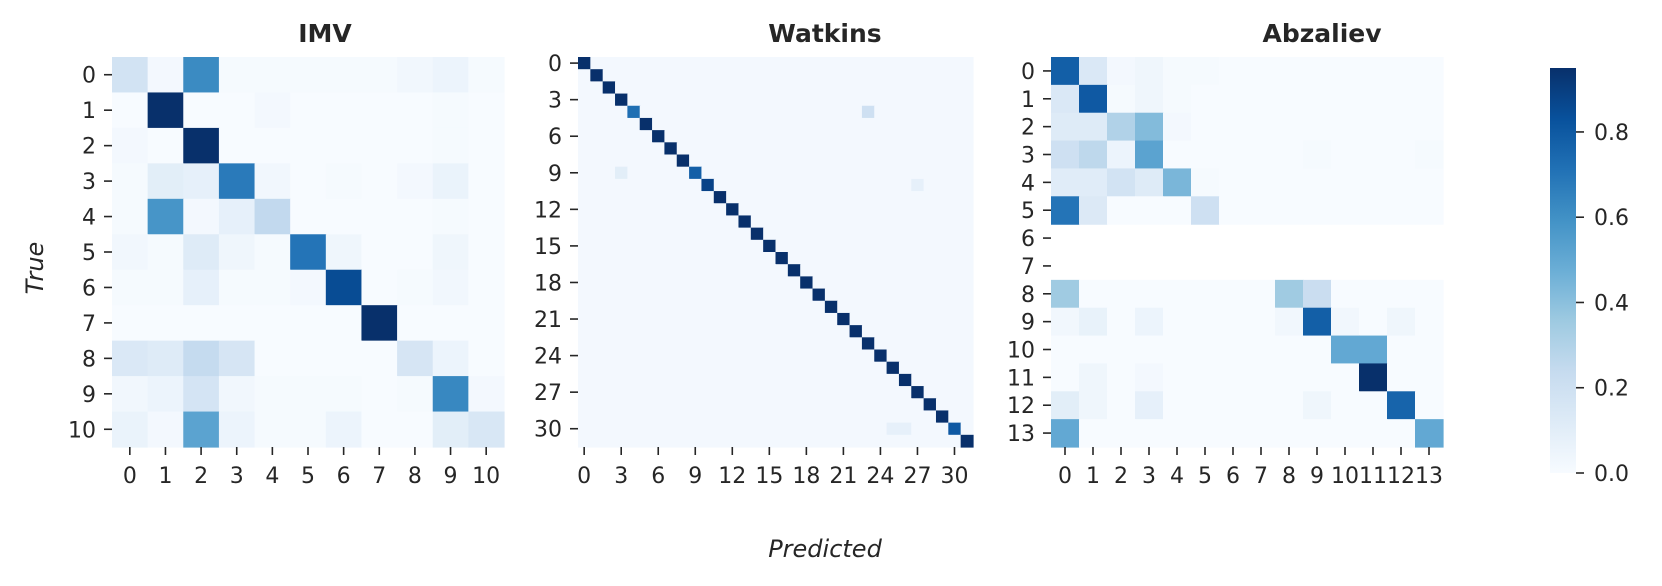 The image size is (1662, 586). I want to click on x-tick-label: 9, so click(451, 476).